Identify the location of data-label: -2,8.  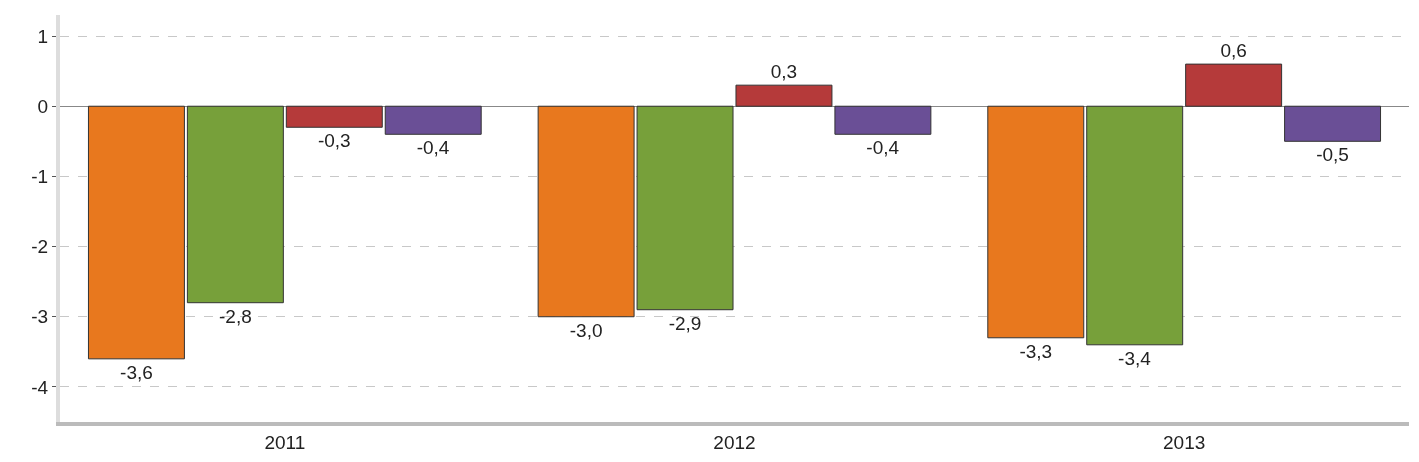
(235, 316).